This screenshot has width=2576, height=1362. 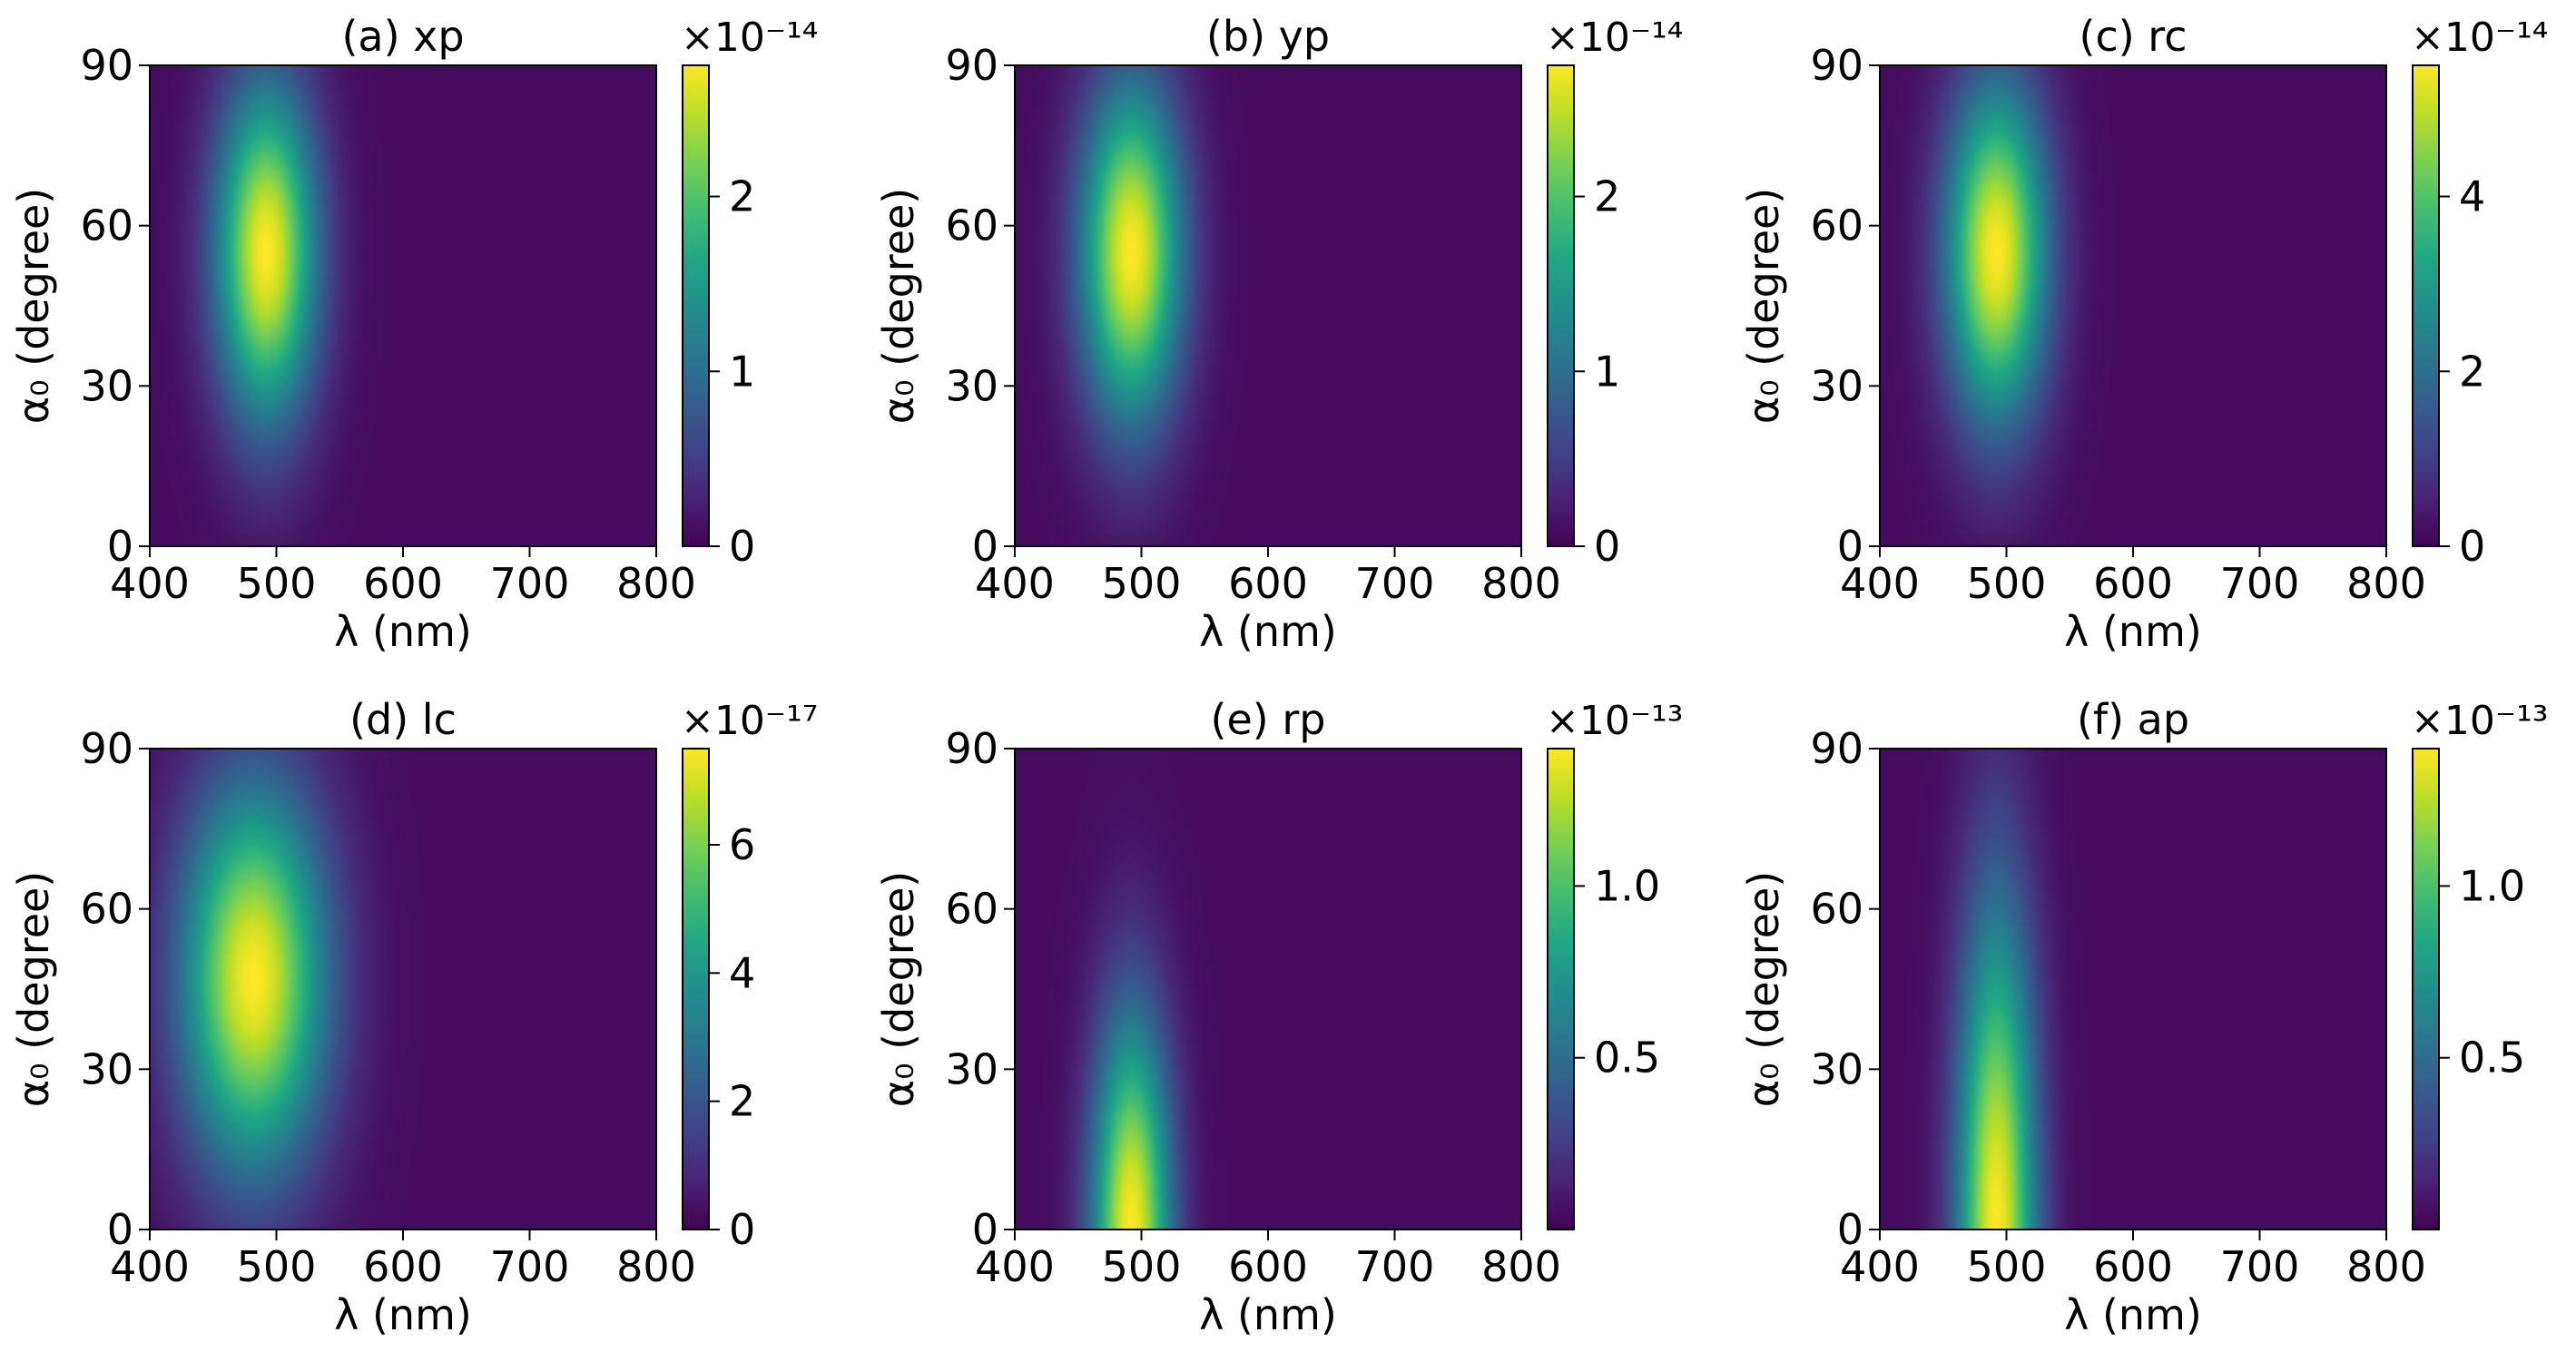 What do you see at coordinates (403, 719) in the screenshot?
I see `panel-title: (d) lc` at bounding box center [403, 719].